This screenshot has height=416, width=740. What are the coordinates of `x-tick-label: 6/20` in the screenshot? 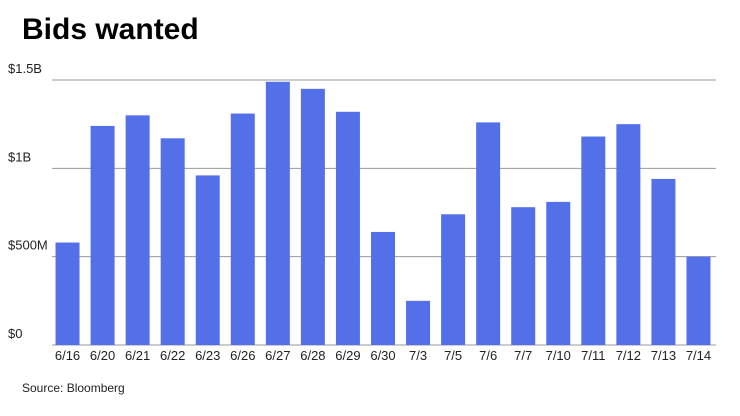 It's located at (102, 355).